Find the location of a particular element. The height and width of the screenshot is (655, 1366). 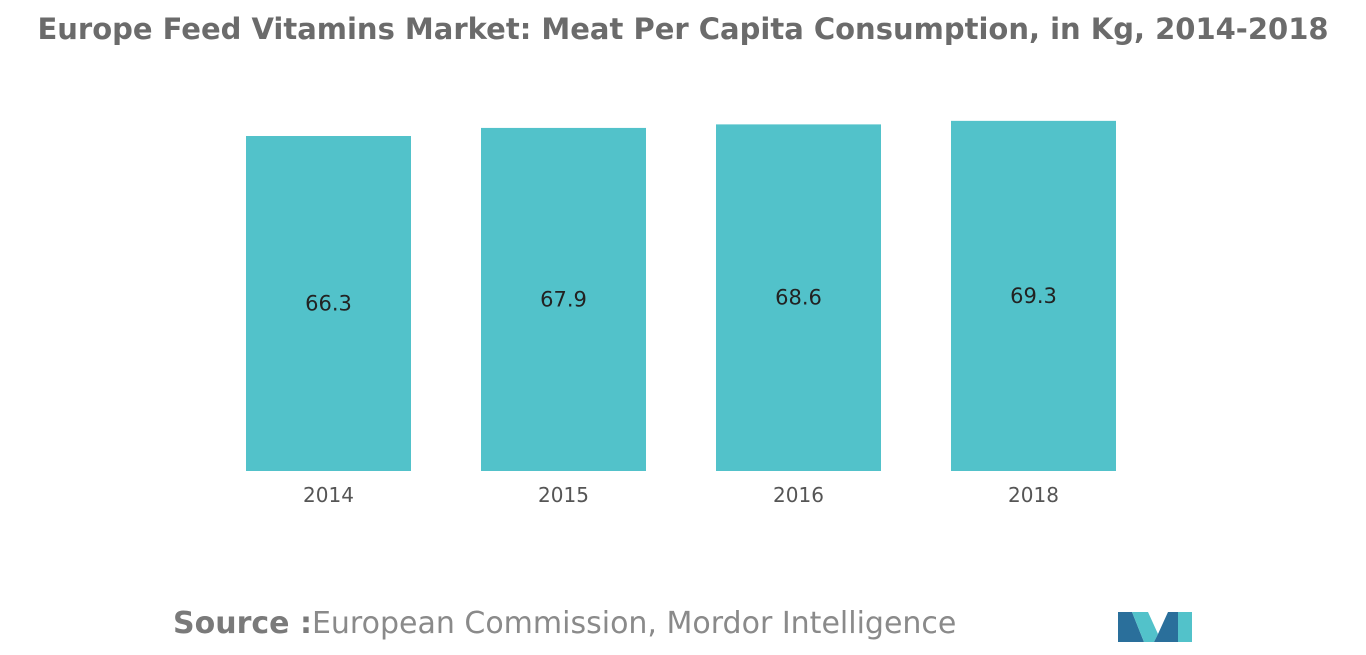

x-tick-label-2018: 2018 is located at coordinates (1033, 495).